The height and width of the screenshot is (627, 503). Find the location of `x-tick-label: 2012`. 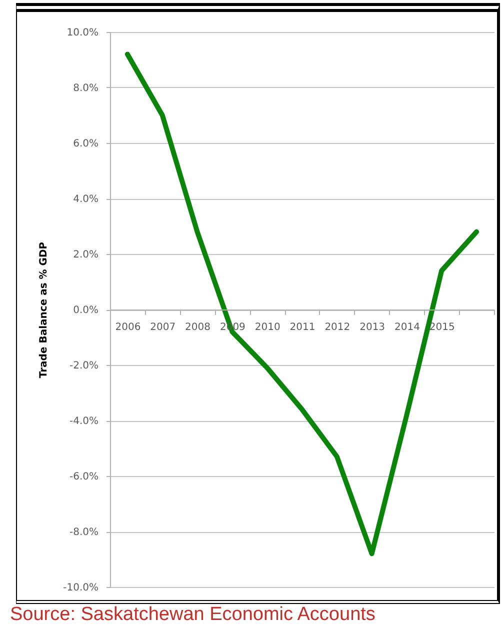

x-tick-label: 2012 is located at coordinates (337, 327).